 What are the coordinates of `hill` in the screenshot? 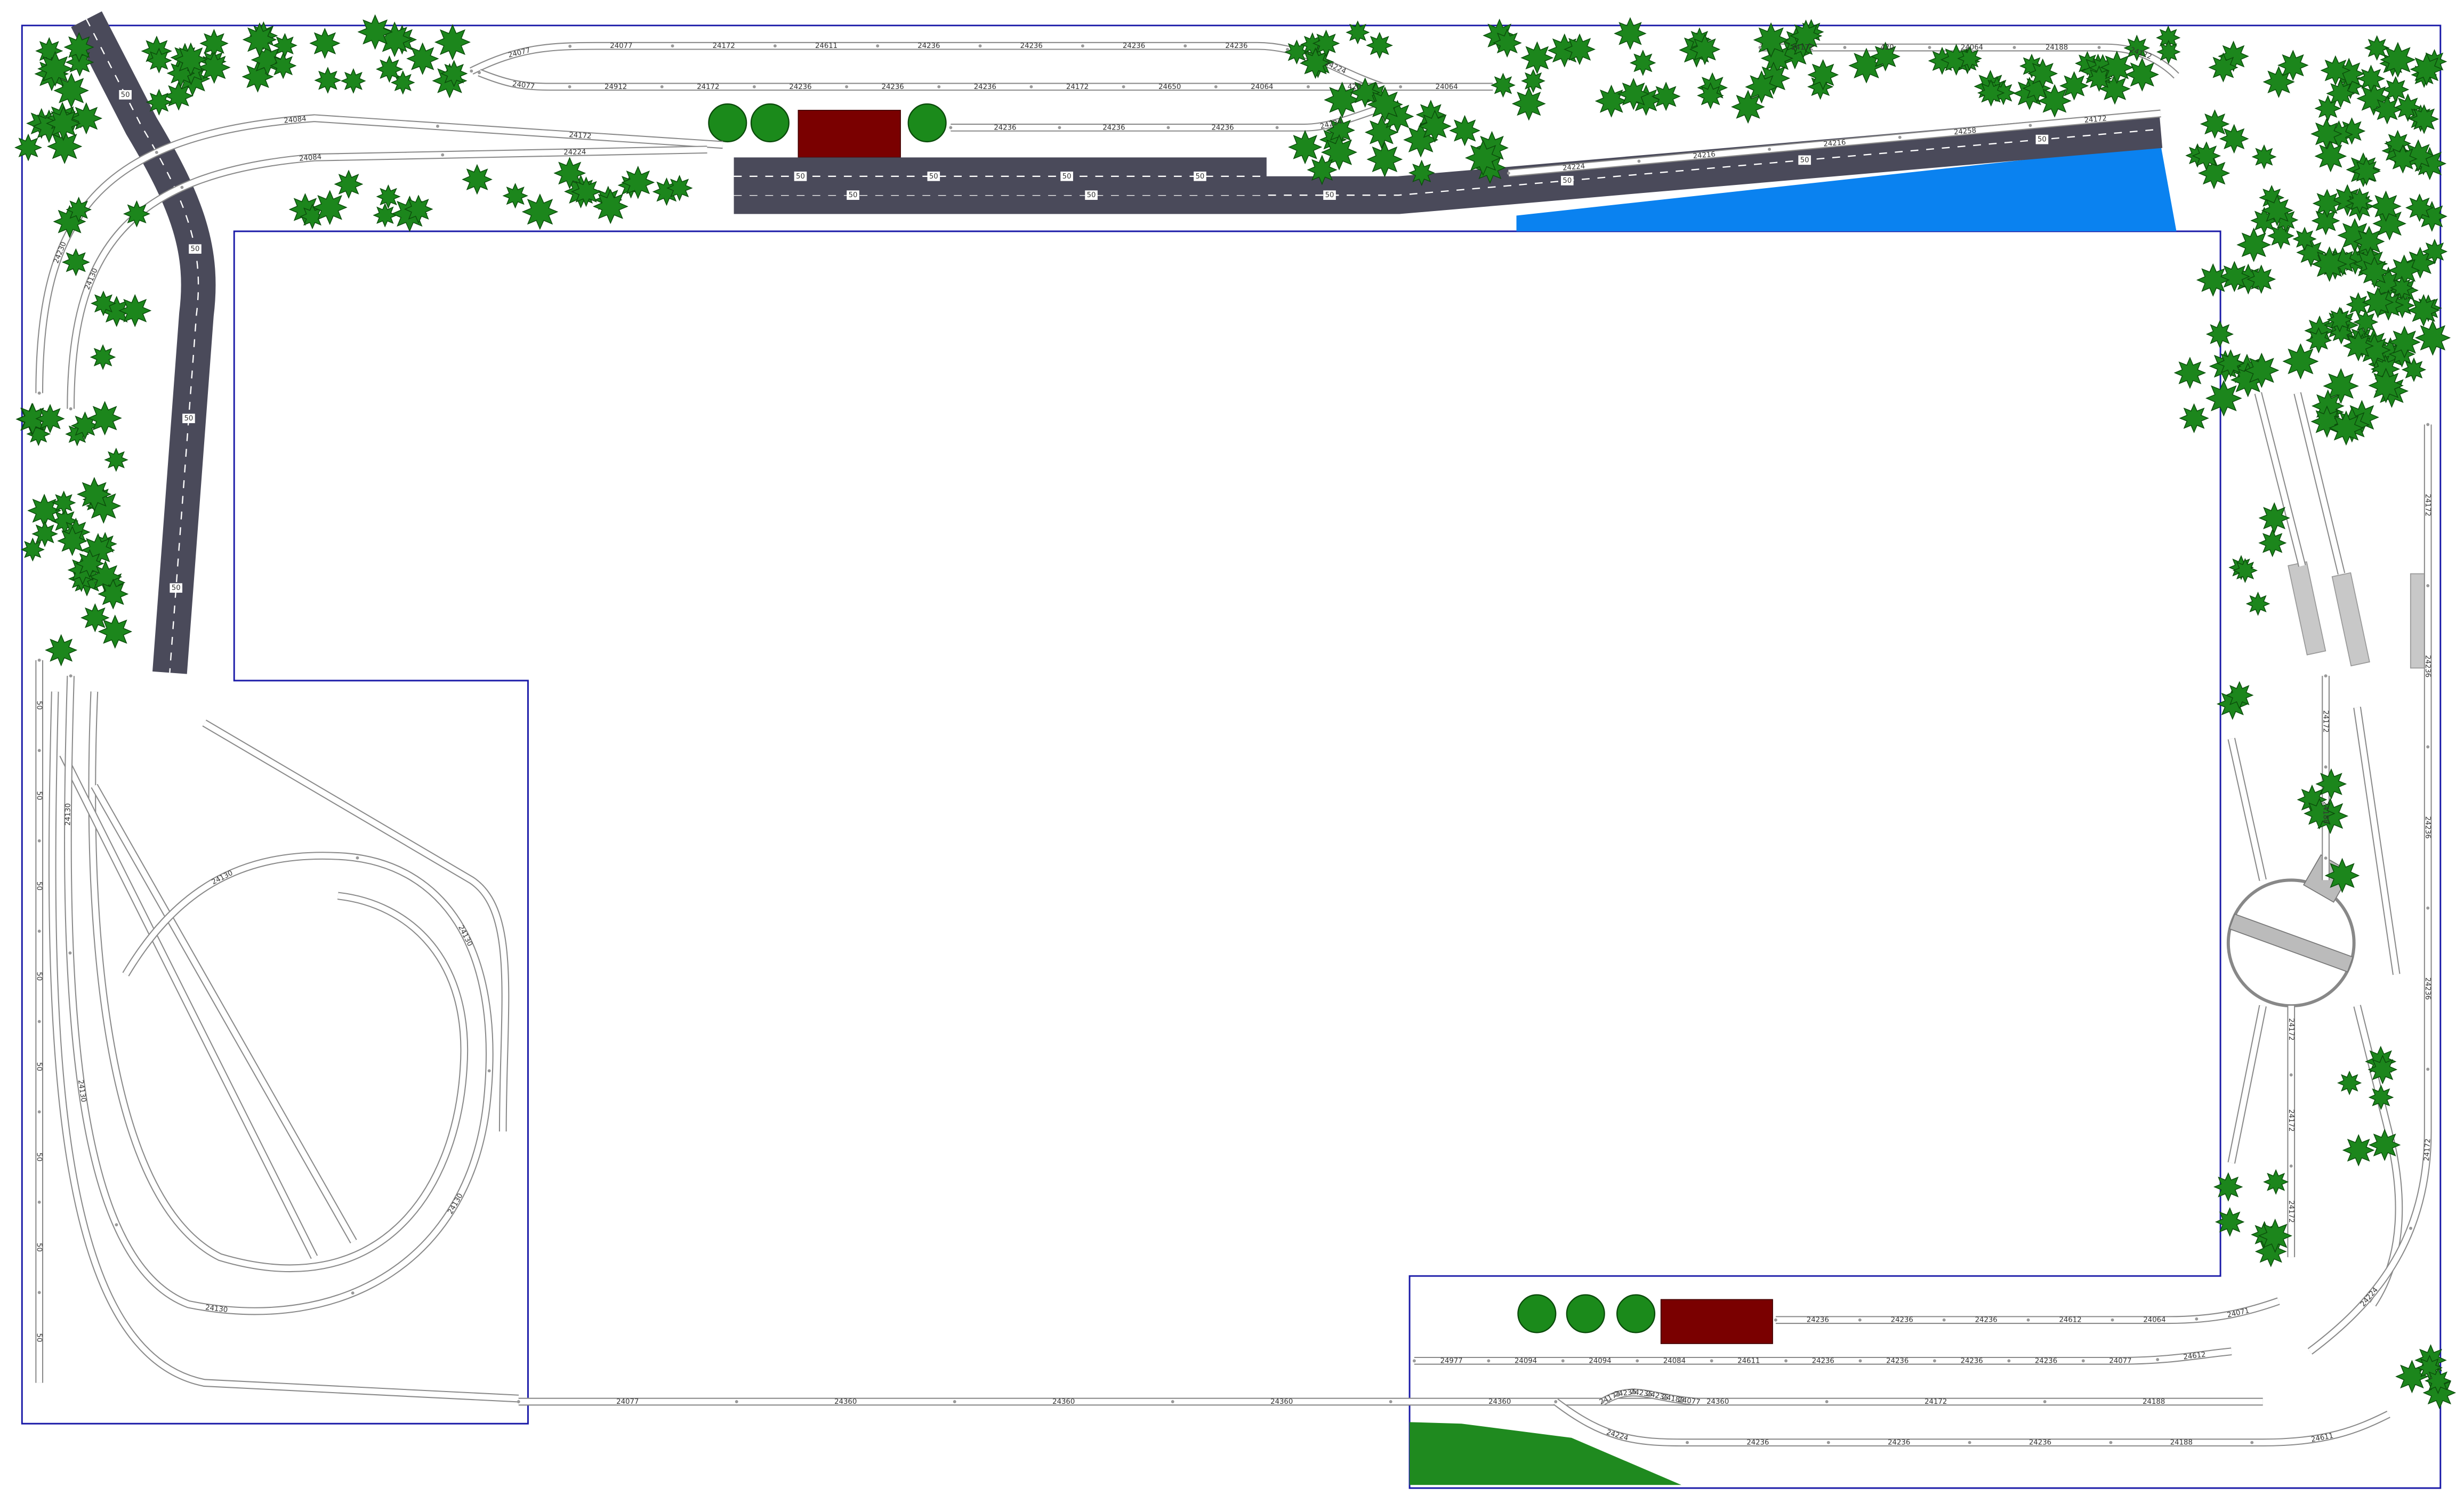 It's located at (1546, 1454).